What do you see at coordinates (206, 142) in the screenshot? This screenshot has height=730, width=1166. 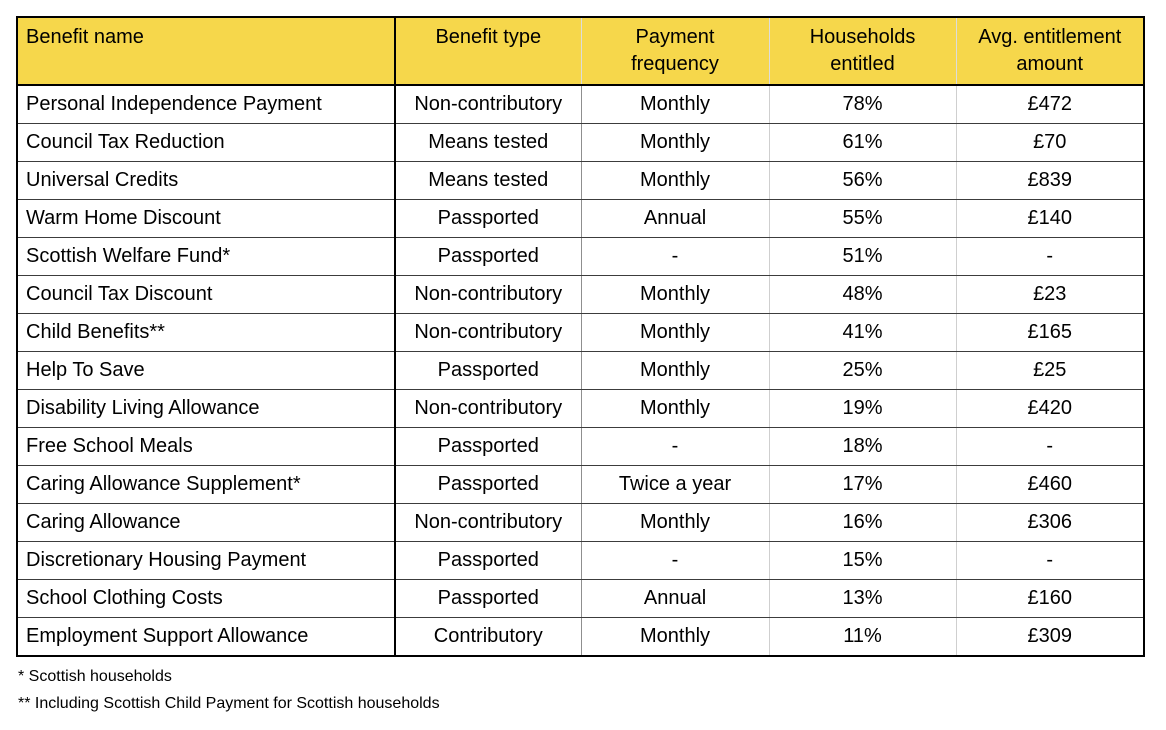 I see `cell-benefit-name: Council Tax Reduction` at bounding box center [206, 142].